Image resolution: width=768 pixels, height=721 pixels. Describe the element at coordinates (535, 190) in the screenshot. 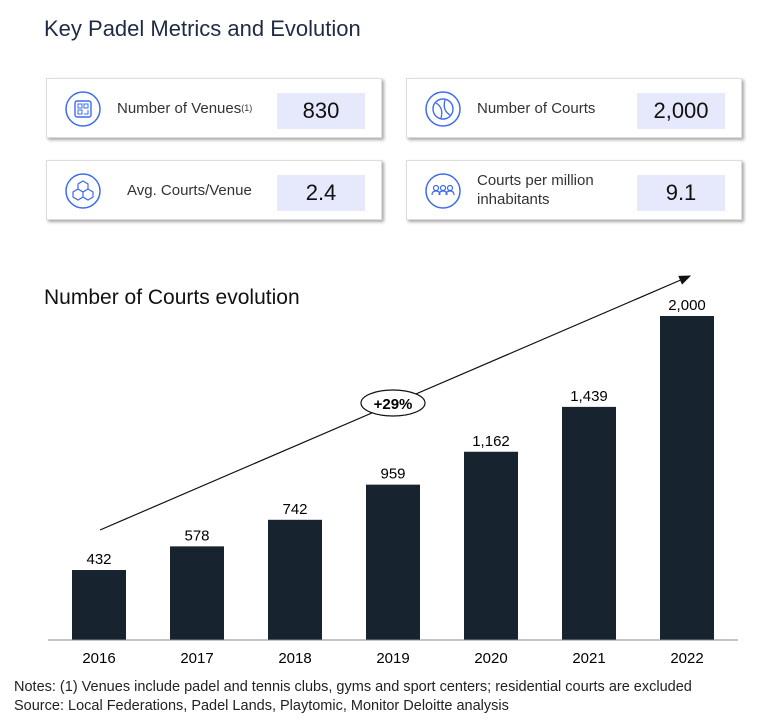

I see `metric-label: Courts per million inhabitants` at that location.